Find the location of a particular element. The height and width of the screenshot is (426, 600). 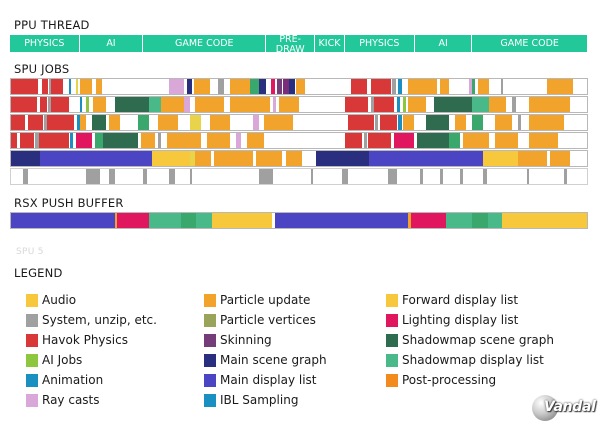

legend-item: Audio is located at coordinates (91, 300).